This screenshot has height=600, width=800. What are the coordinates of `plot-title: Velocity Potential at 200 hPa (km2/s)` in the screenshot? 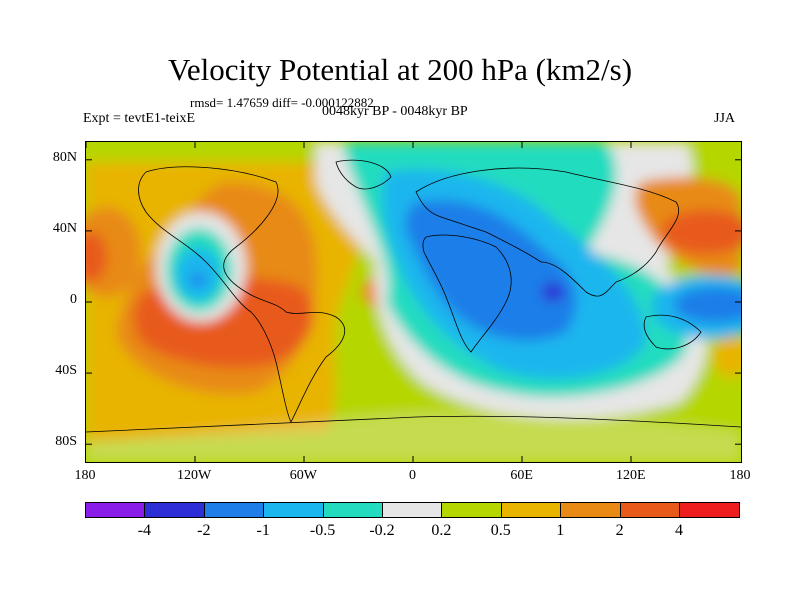 It's located at (400, 69).